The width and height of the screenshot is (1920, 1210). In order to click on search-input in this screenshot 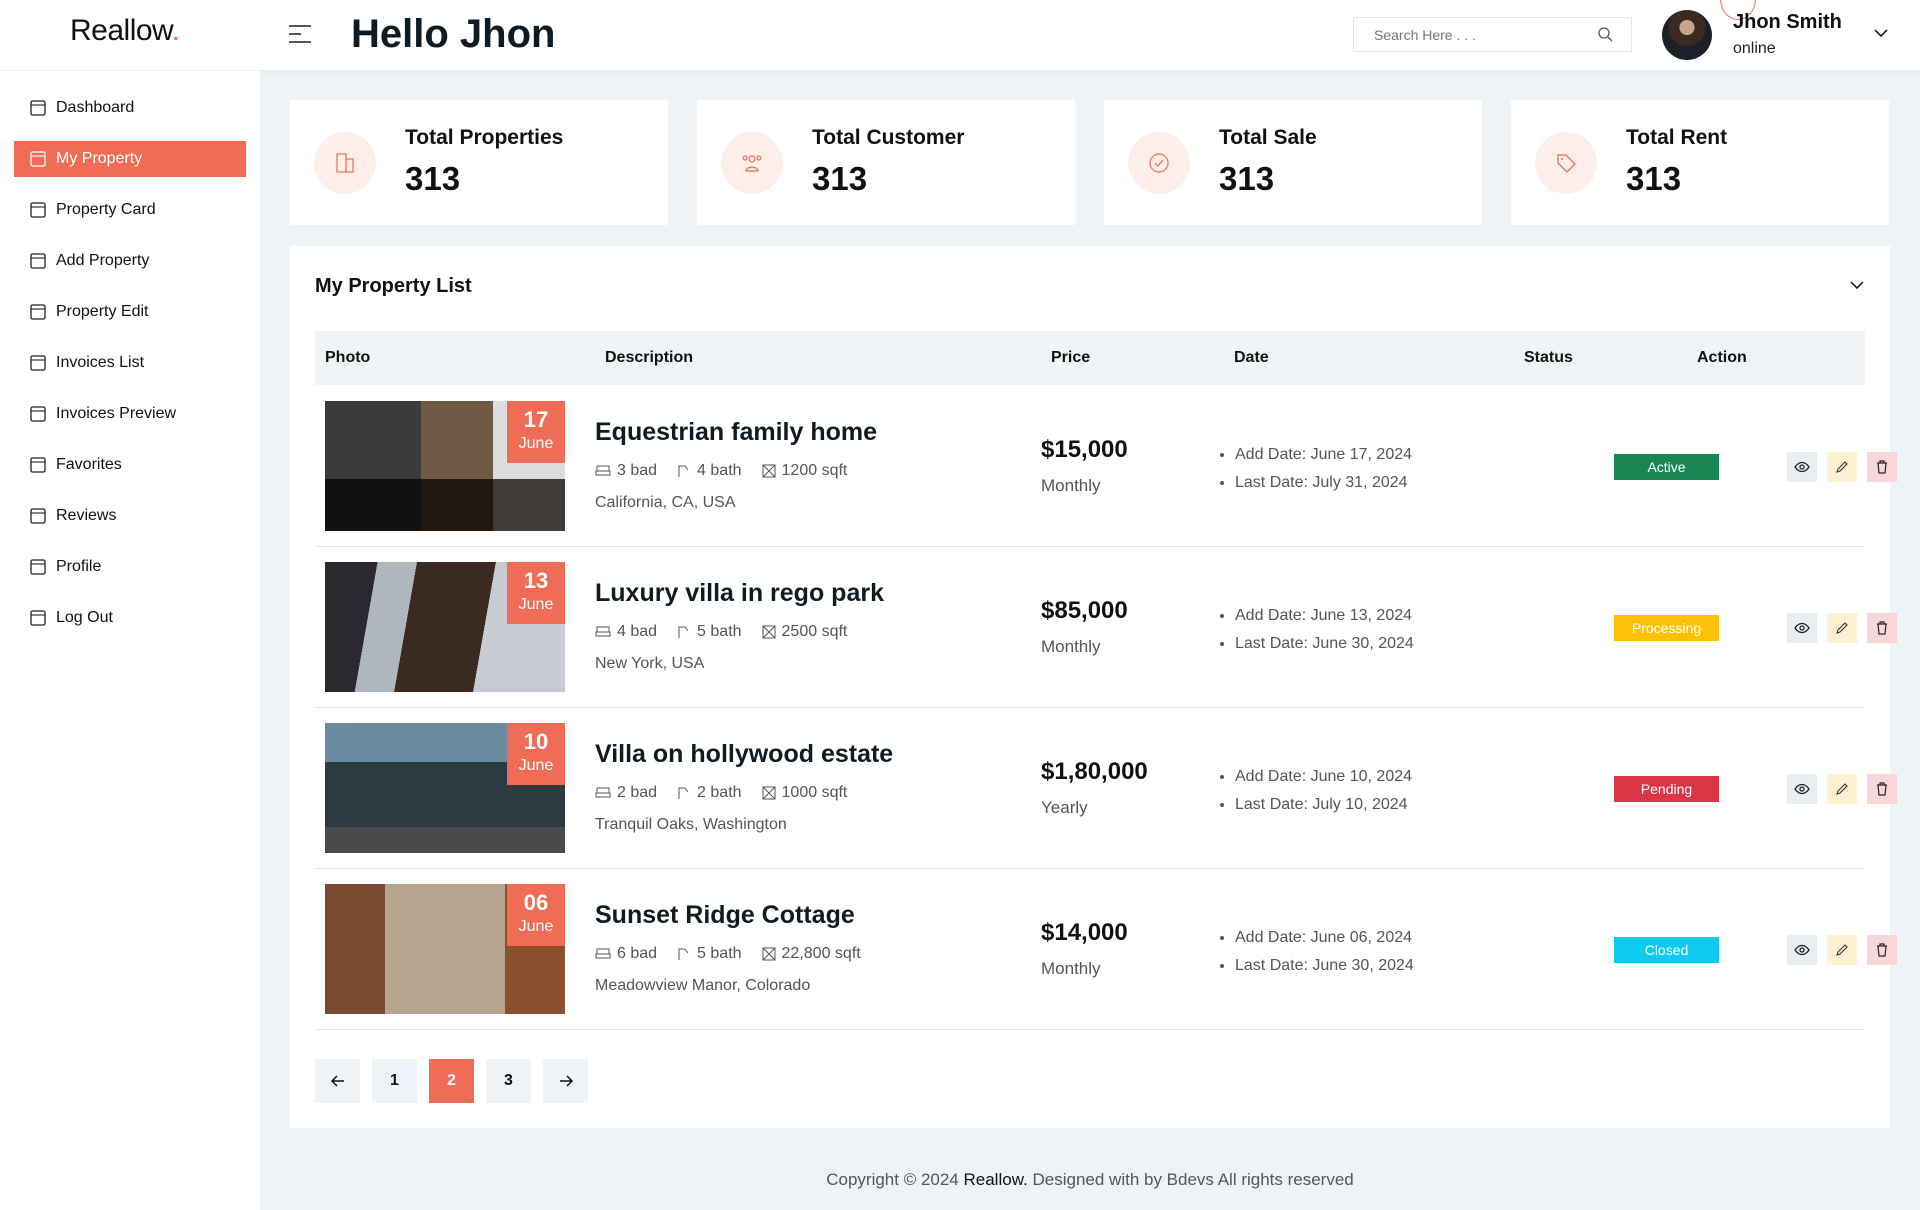, I will do `click(1464, 34)`.